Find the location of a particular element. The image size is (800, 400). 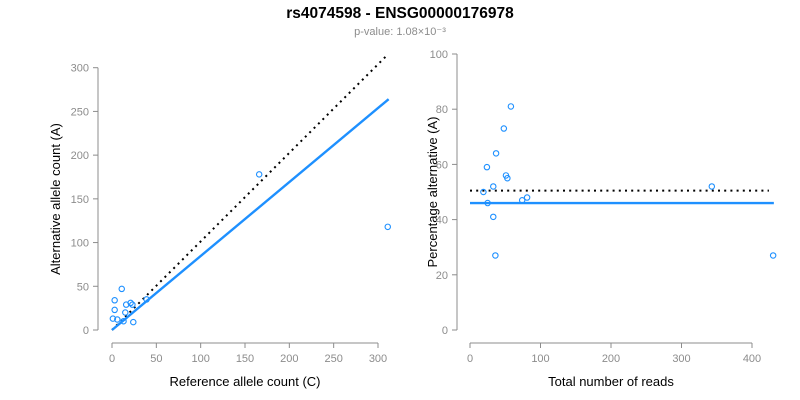

x-tick-label: 150 is located at coordinates (245, 359).